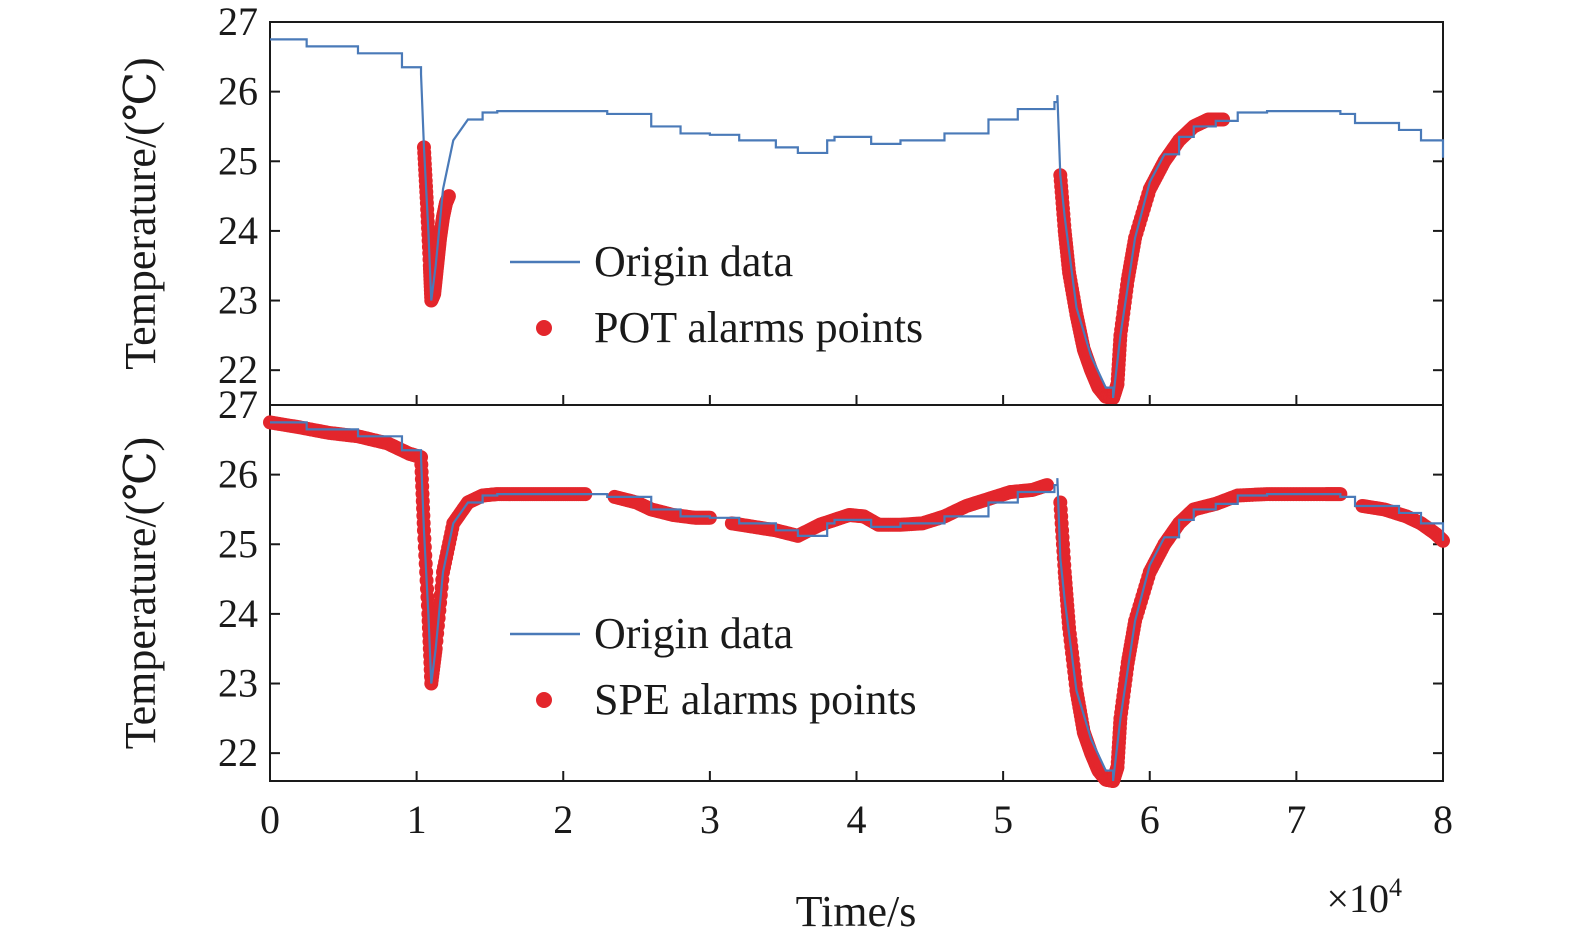 The height and width of the screenshot is (950, 1575). What do you see at coordinates (1395, 887) in the screenshot?
I see `x-axis-multiplier-exponent: 4` at bounding box center [1395, 887].